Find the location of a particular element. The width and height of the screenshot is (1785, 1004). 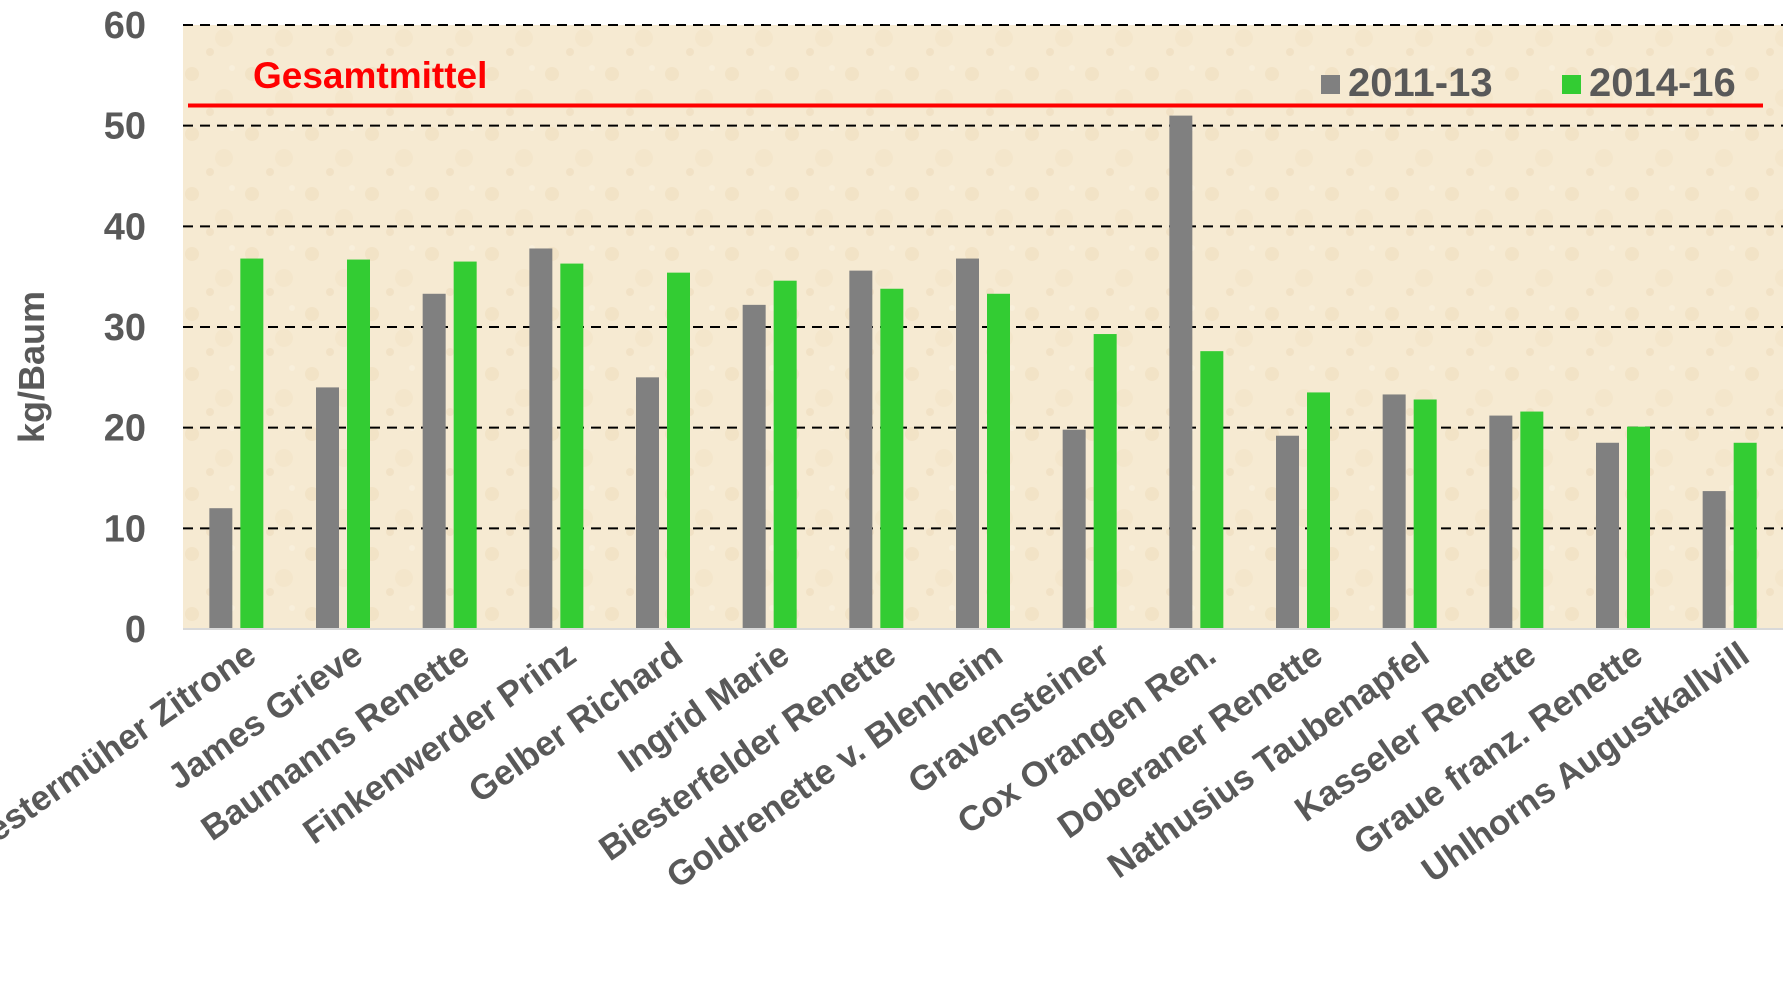

legend: 2011-13 2014-16 is located at coordinates (1528, 83).